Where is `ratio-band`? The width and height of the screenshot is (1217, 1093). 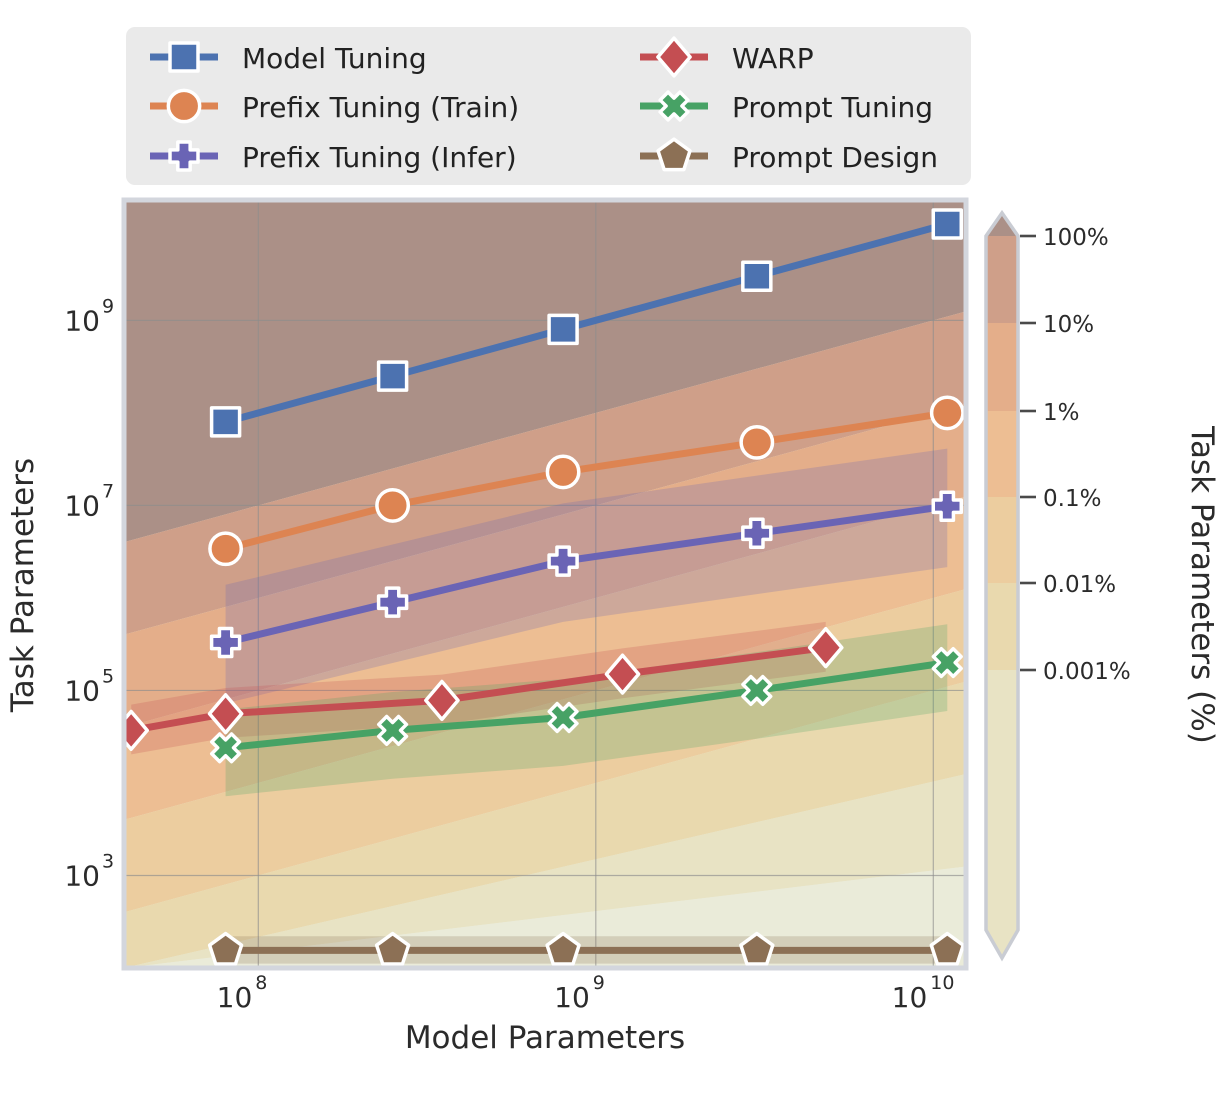 ratio-band is located at coordinates (545, 870).